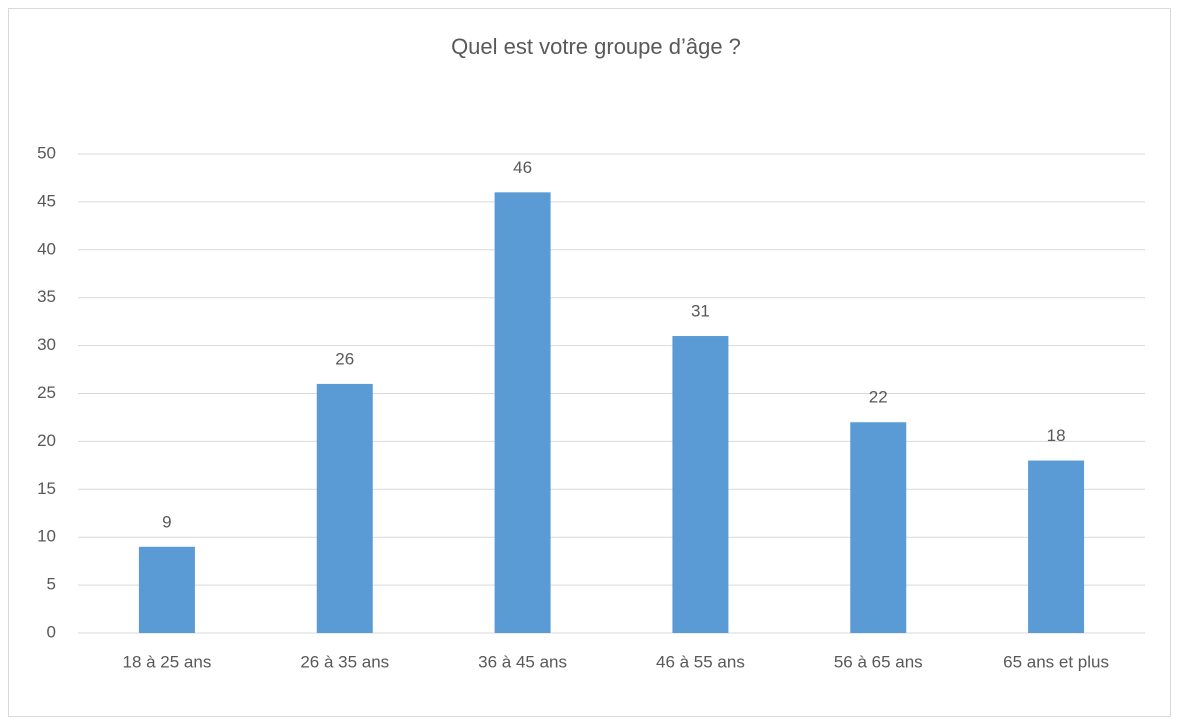 The width and height of the screenshot is (1180, 726). Describe the element at coordinates (46, 152) in the screenshot. I see `y-tick-label: 50` at that location.